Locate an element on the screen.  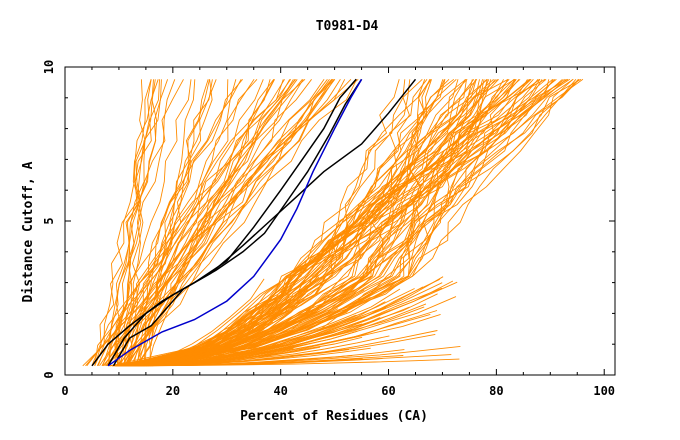
x-tick-label: 100 is located at coordinates (604, 391).